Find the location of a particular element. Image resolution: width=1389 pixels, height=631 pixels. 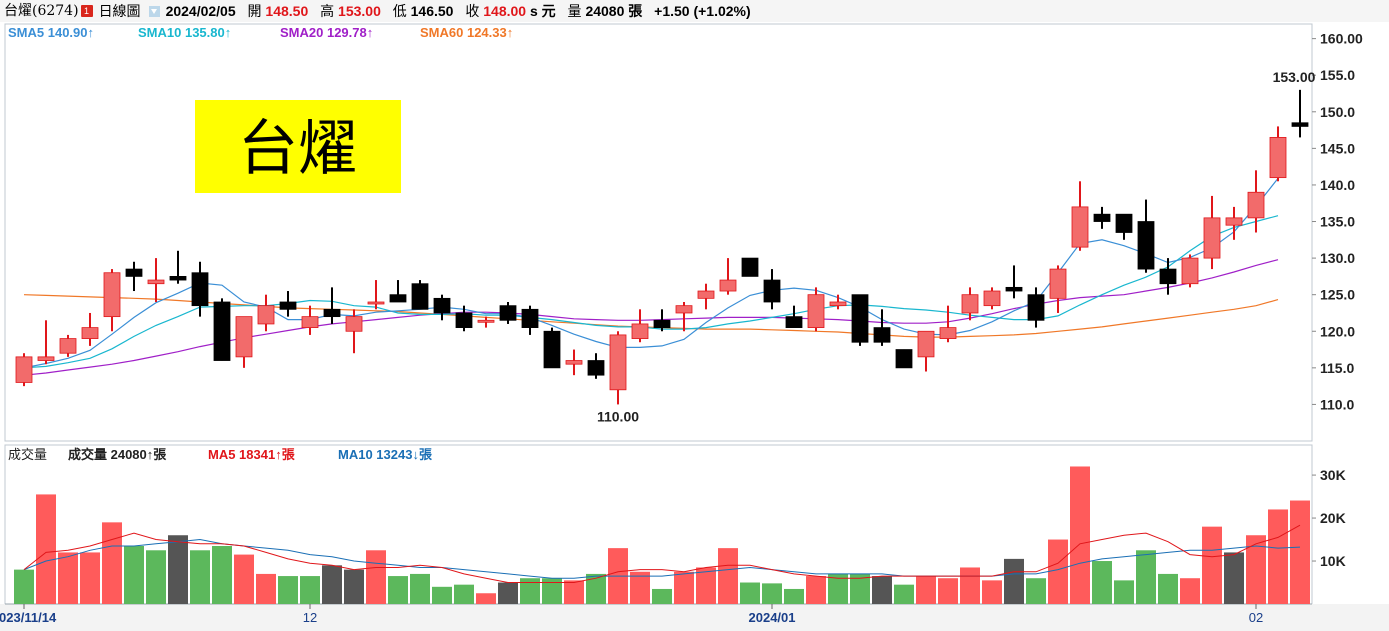

volume-legend-item: 成交量 24080↑張 is located at coordinates (117, 454).